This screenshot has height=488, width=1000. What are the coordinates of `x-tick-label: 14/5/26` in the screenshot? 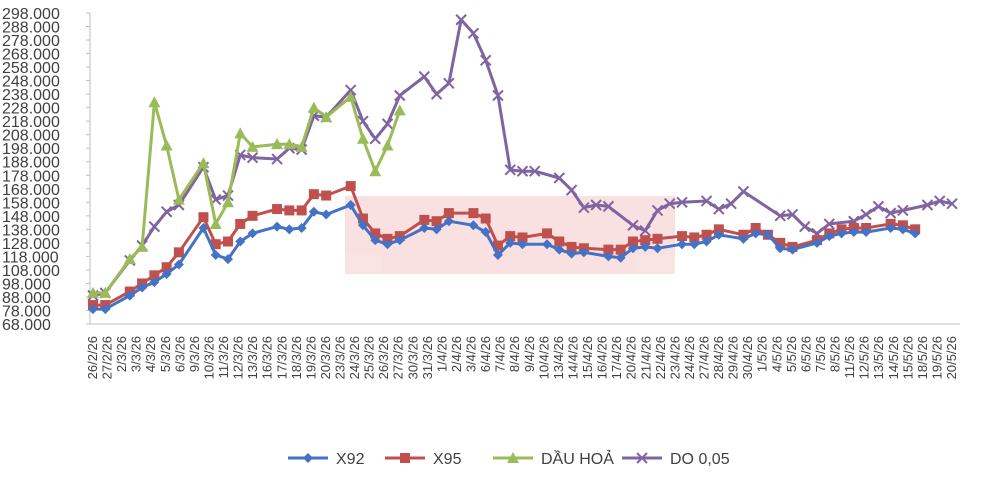 It's located at (893, 357).